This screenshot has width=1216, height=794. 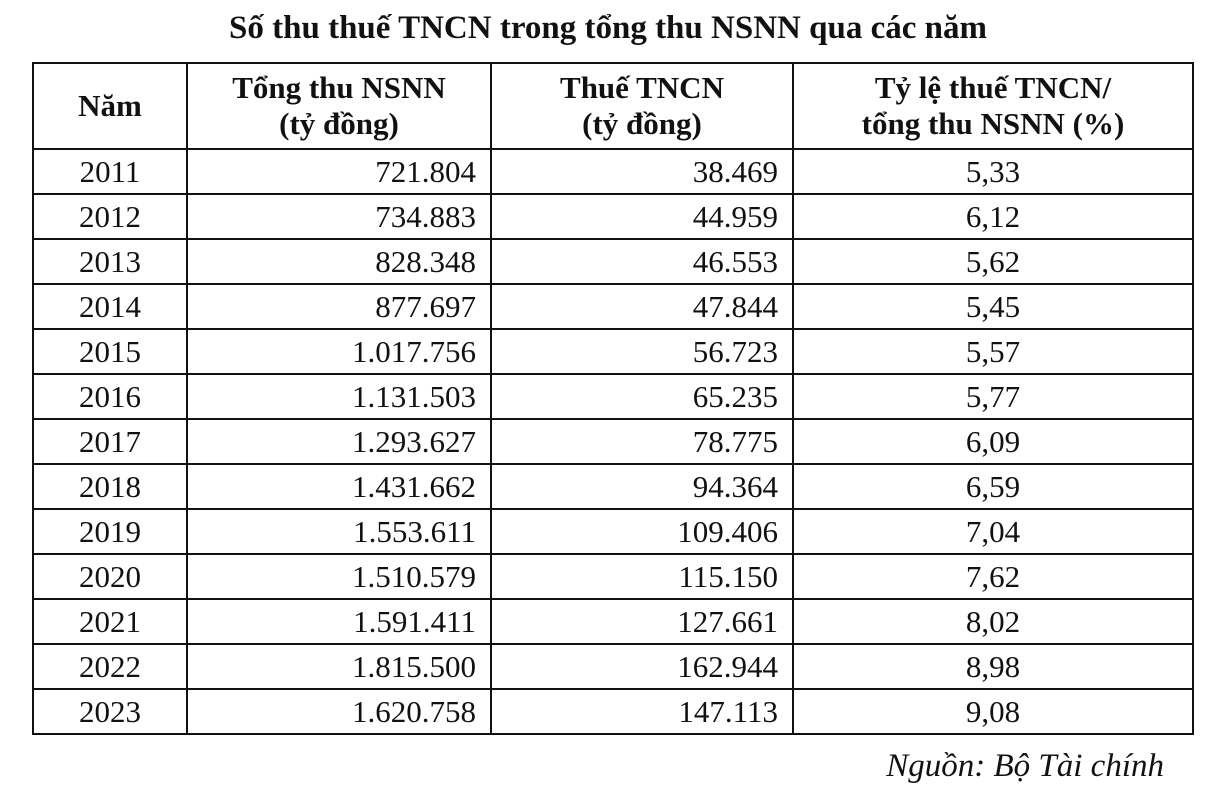 I want to click on cell-ratio: 5,45, so click(x=993, y=306).